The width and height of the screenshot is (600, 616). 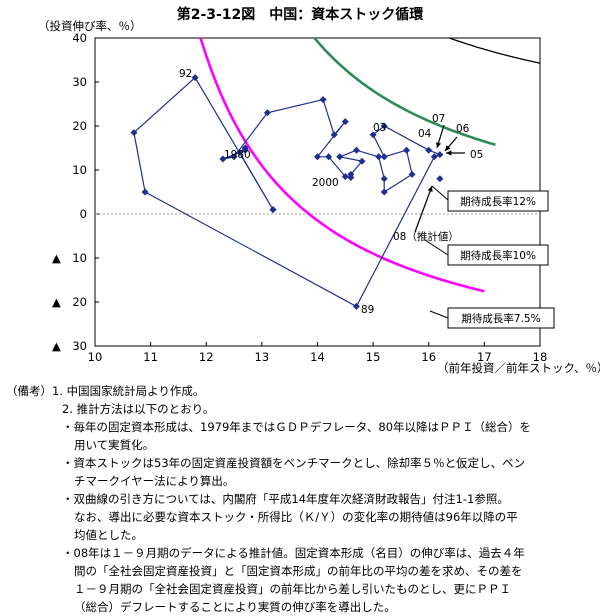 What do you see at coordinates (292, 589) in the screenshot?
I see `note-line: １－９月期の「全社会固定資産投資」の前年比から差し引いたものとし、更にＰＰＩ` at bounding box center [292, 589].